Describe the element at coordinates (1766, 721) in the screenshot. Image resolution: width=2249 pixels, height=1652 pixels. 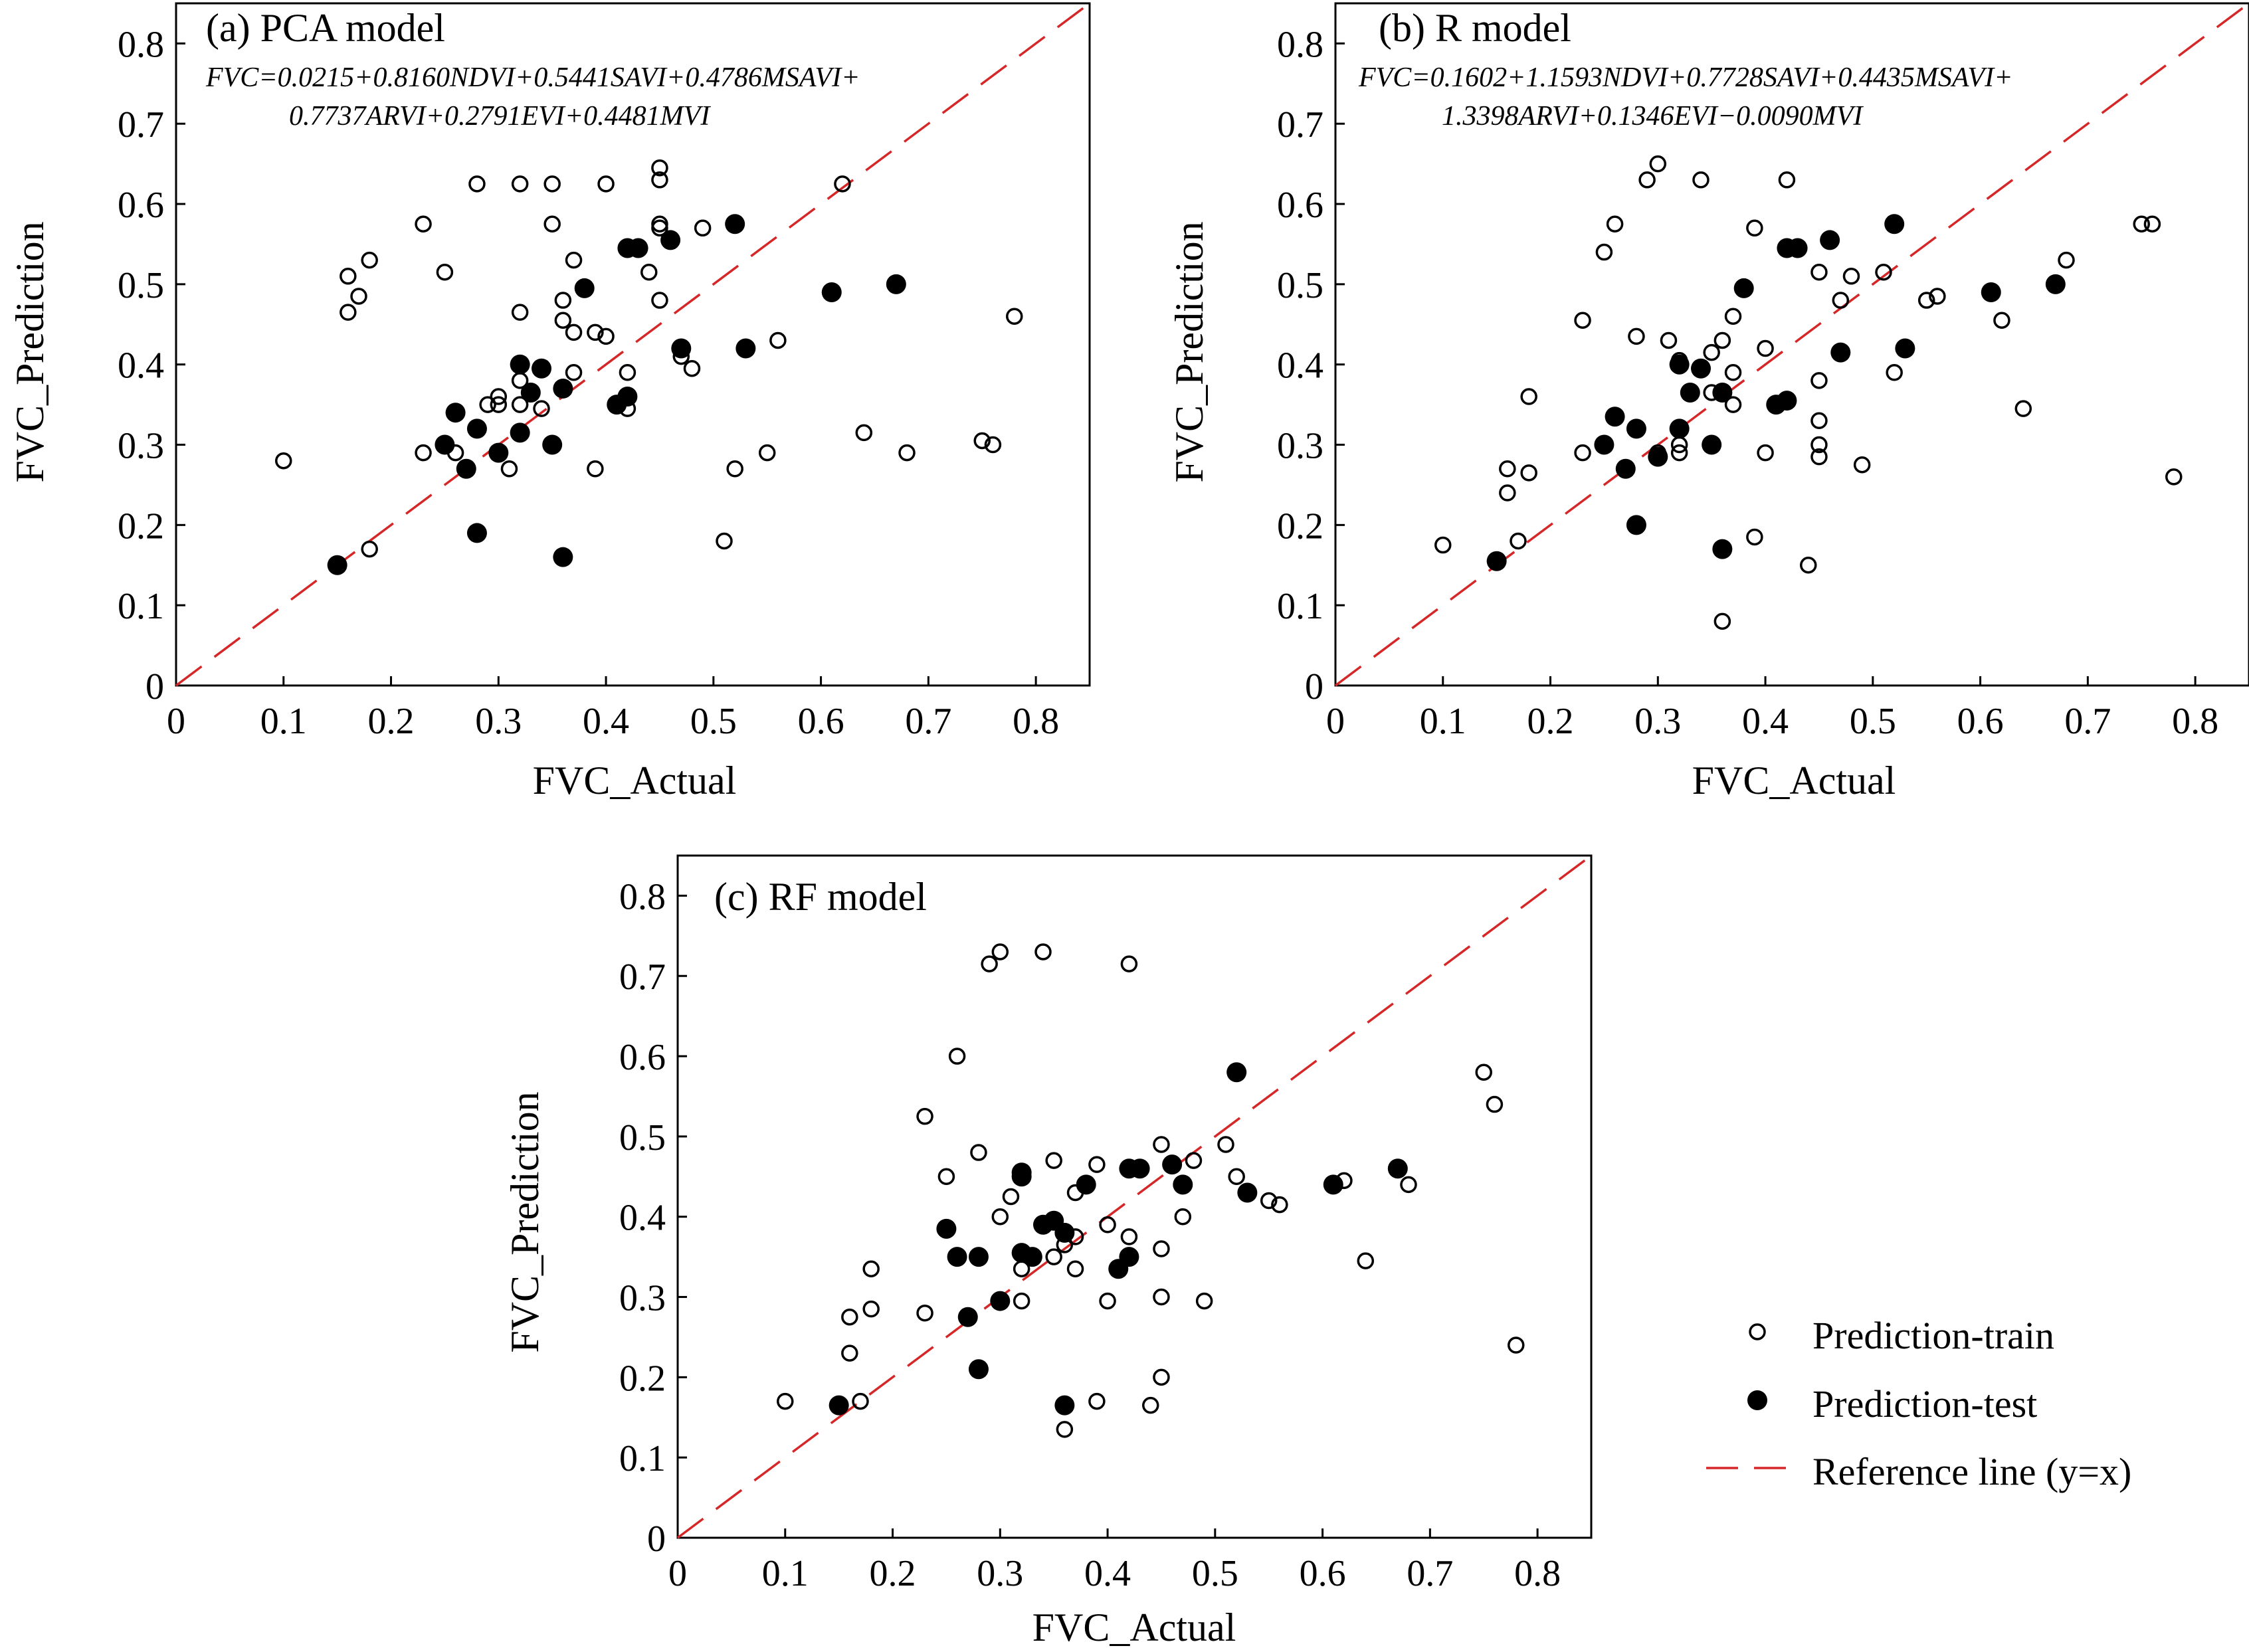
I see `x-tick-label: 0.4` at that location.